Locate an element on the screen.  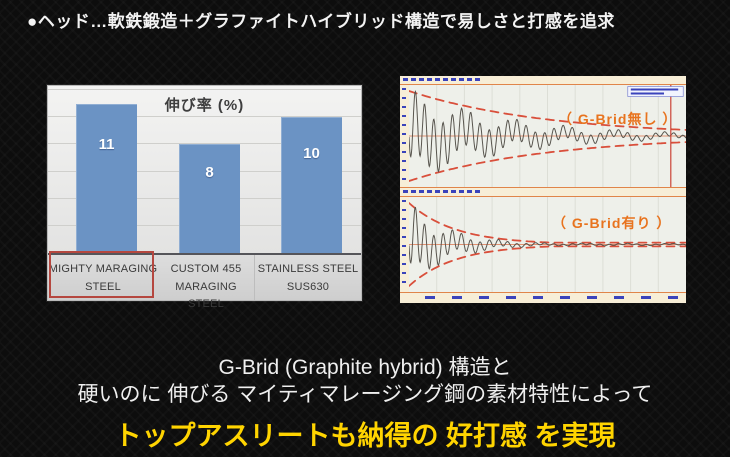
vibration-plot-without-gbrid is located at coordinates (547, 136).